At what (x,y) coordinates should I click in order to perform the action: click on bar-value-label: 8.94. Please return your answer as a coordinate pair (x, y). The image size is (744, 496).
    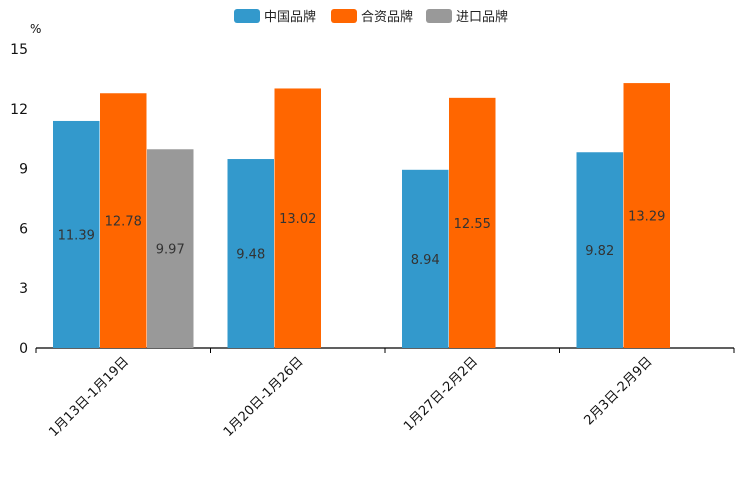
    Looking at the image, I should click on (425, 260).